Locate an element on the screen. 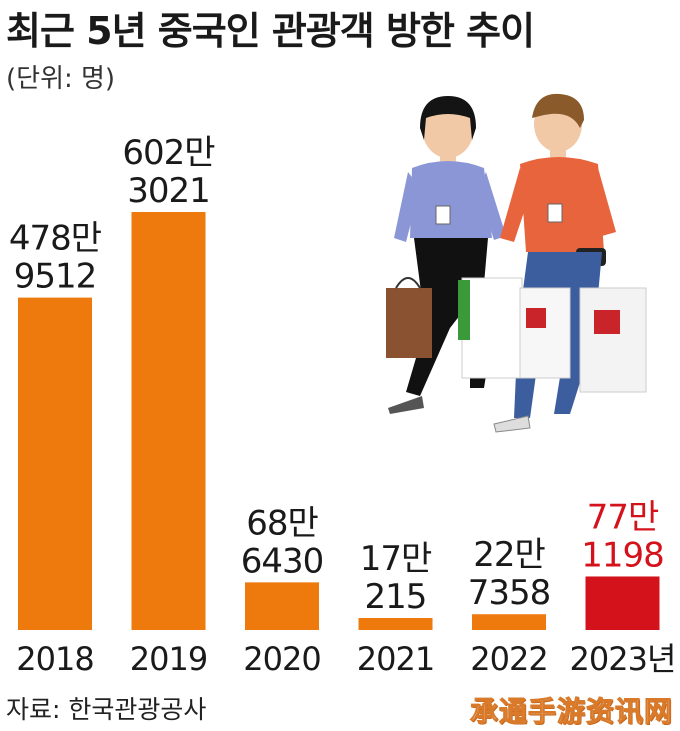  bar-value-label-2018-0: 478만 is located at coordinates (55, 239).